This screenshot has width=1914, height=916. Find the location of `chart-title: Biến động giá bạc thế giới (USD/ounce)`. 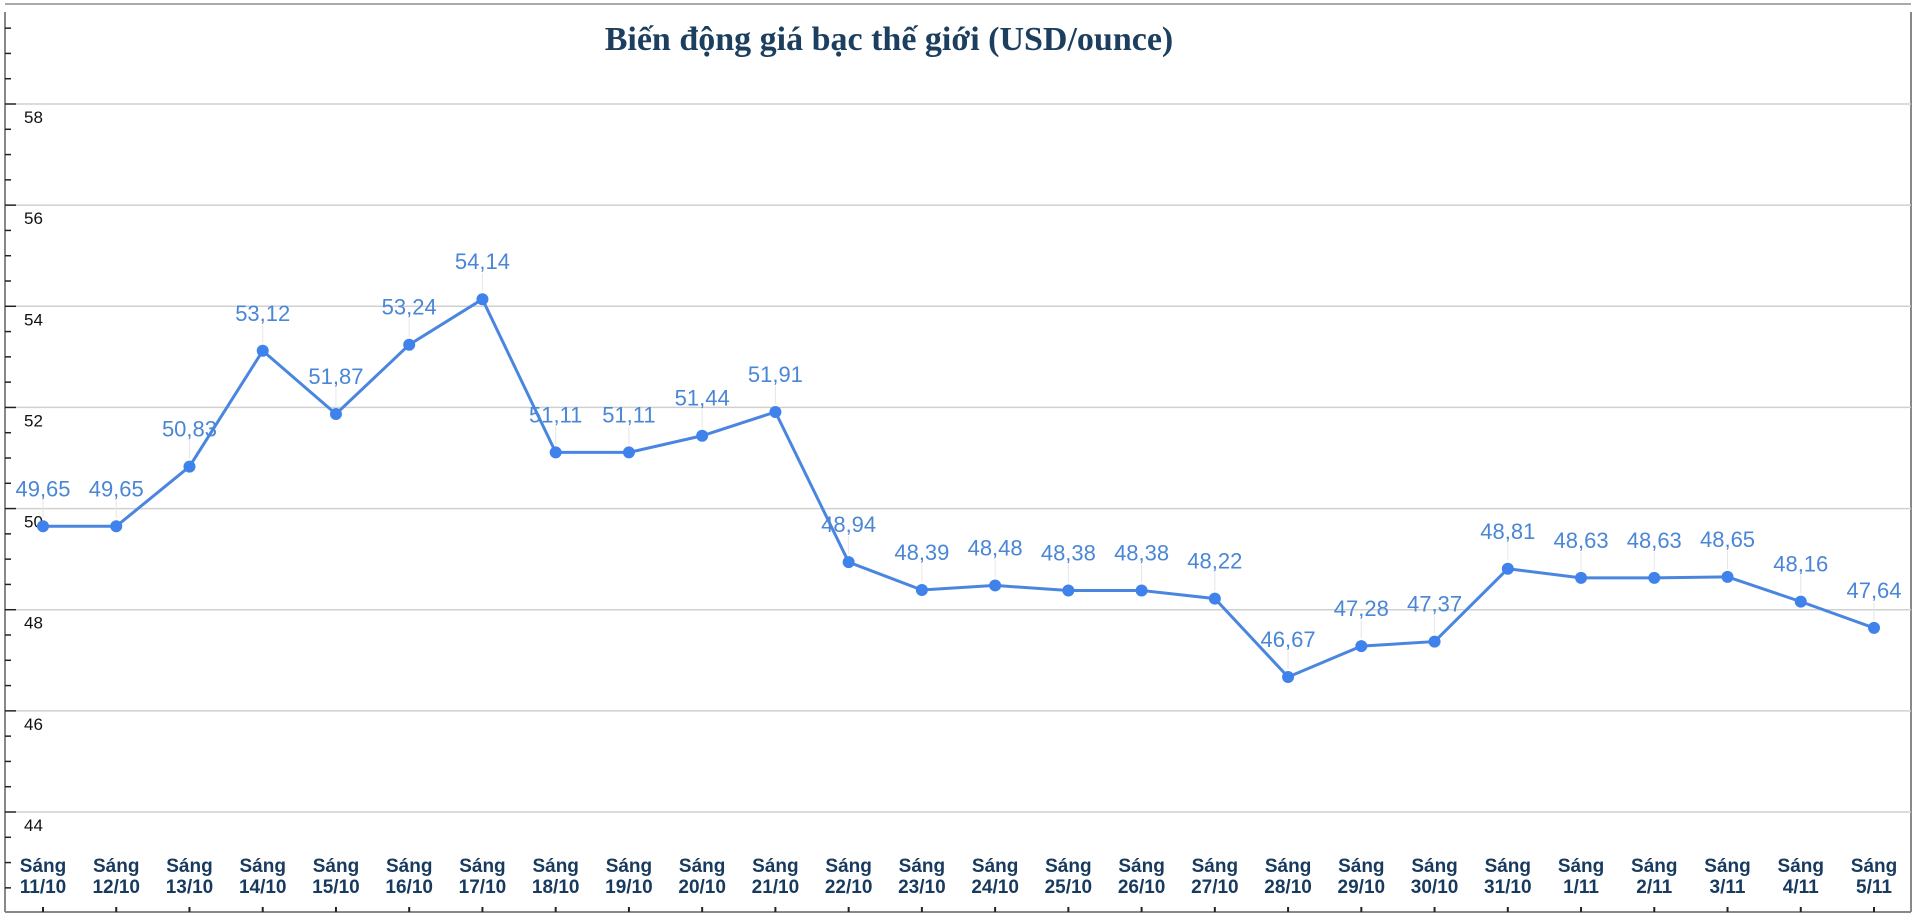

chart-title: Biến động giá bạc thế giới (USD/ounce) is located at coordinates (889, 39).